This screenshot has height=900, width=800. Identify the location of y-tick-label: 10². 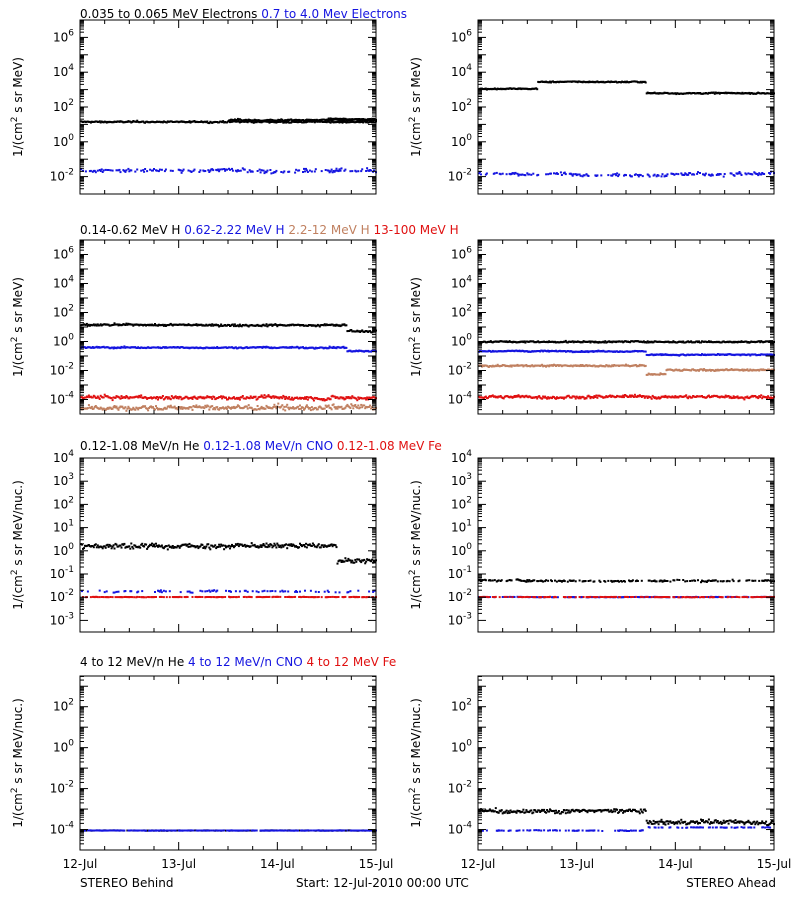
(461, 106).